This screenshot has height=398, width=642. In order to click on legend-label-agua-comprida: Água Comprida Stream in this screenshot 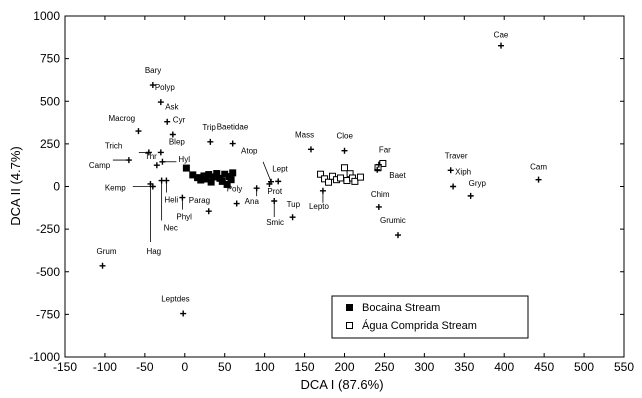, I will do `click(419, 325)`.